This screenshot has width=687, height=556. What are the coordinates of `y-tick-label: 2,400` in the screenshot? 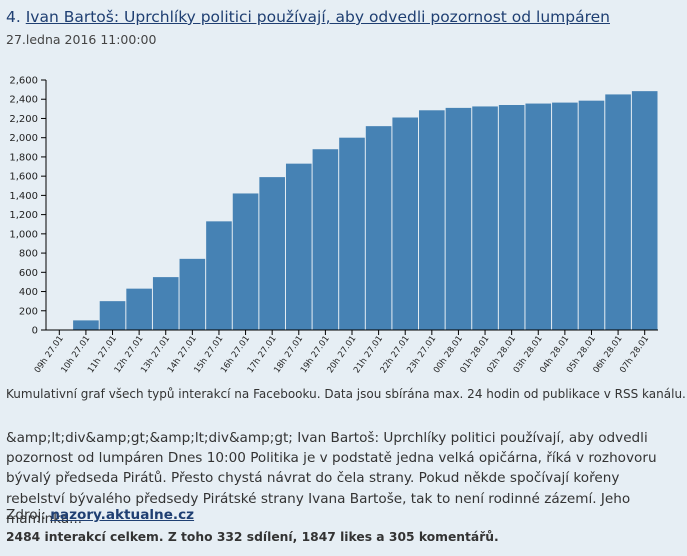 It's located at (23, 100).